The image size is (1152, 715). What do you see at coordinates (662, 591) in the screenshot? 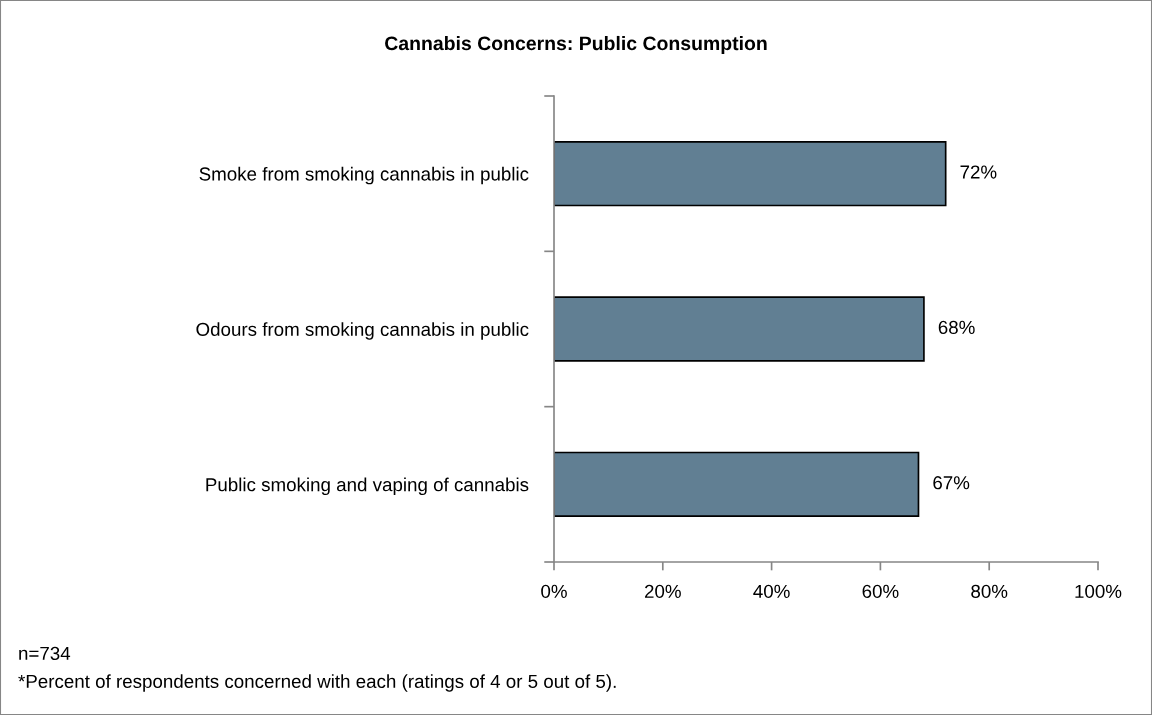
I see `x-tick-label: 20%` at bounding box center [662, 591].